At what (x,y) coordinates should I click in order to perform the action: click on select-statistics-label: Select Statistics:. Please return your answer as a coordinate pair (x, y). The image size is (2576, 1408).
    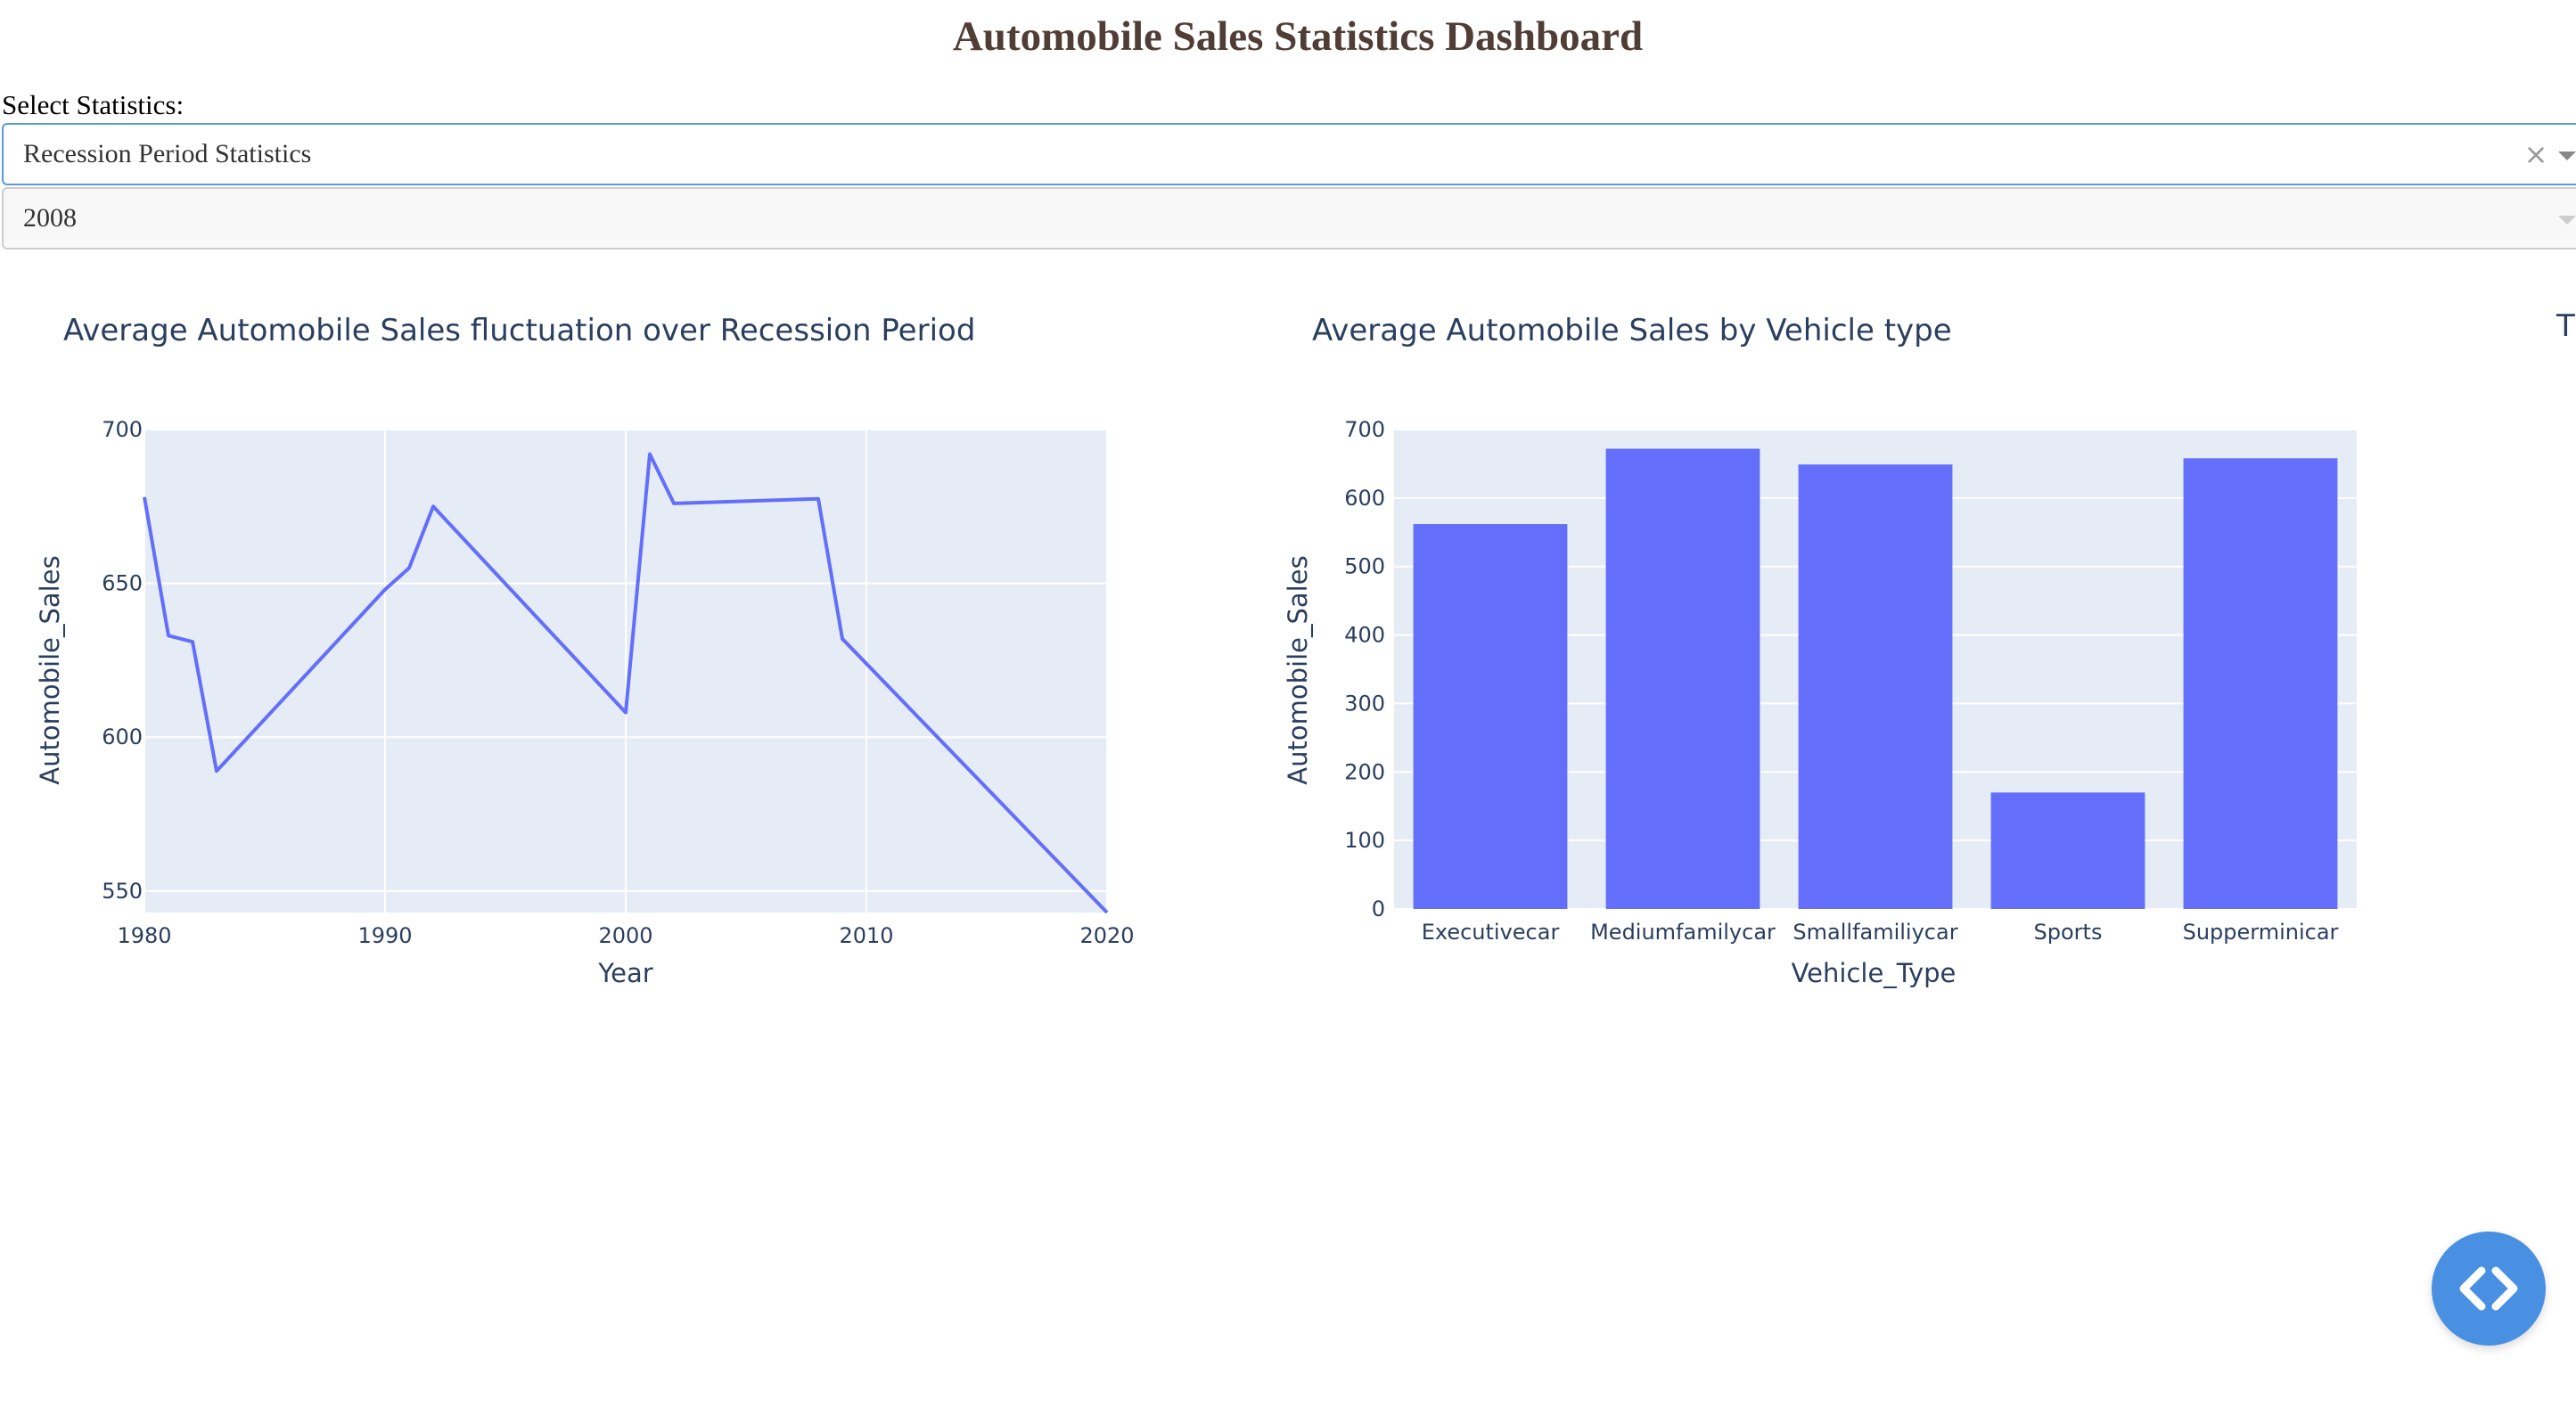
    Looking at the image, I should click on (94, 104).